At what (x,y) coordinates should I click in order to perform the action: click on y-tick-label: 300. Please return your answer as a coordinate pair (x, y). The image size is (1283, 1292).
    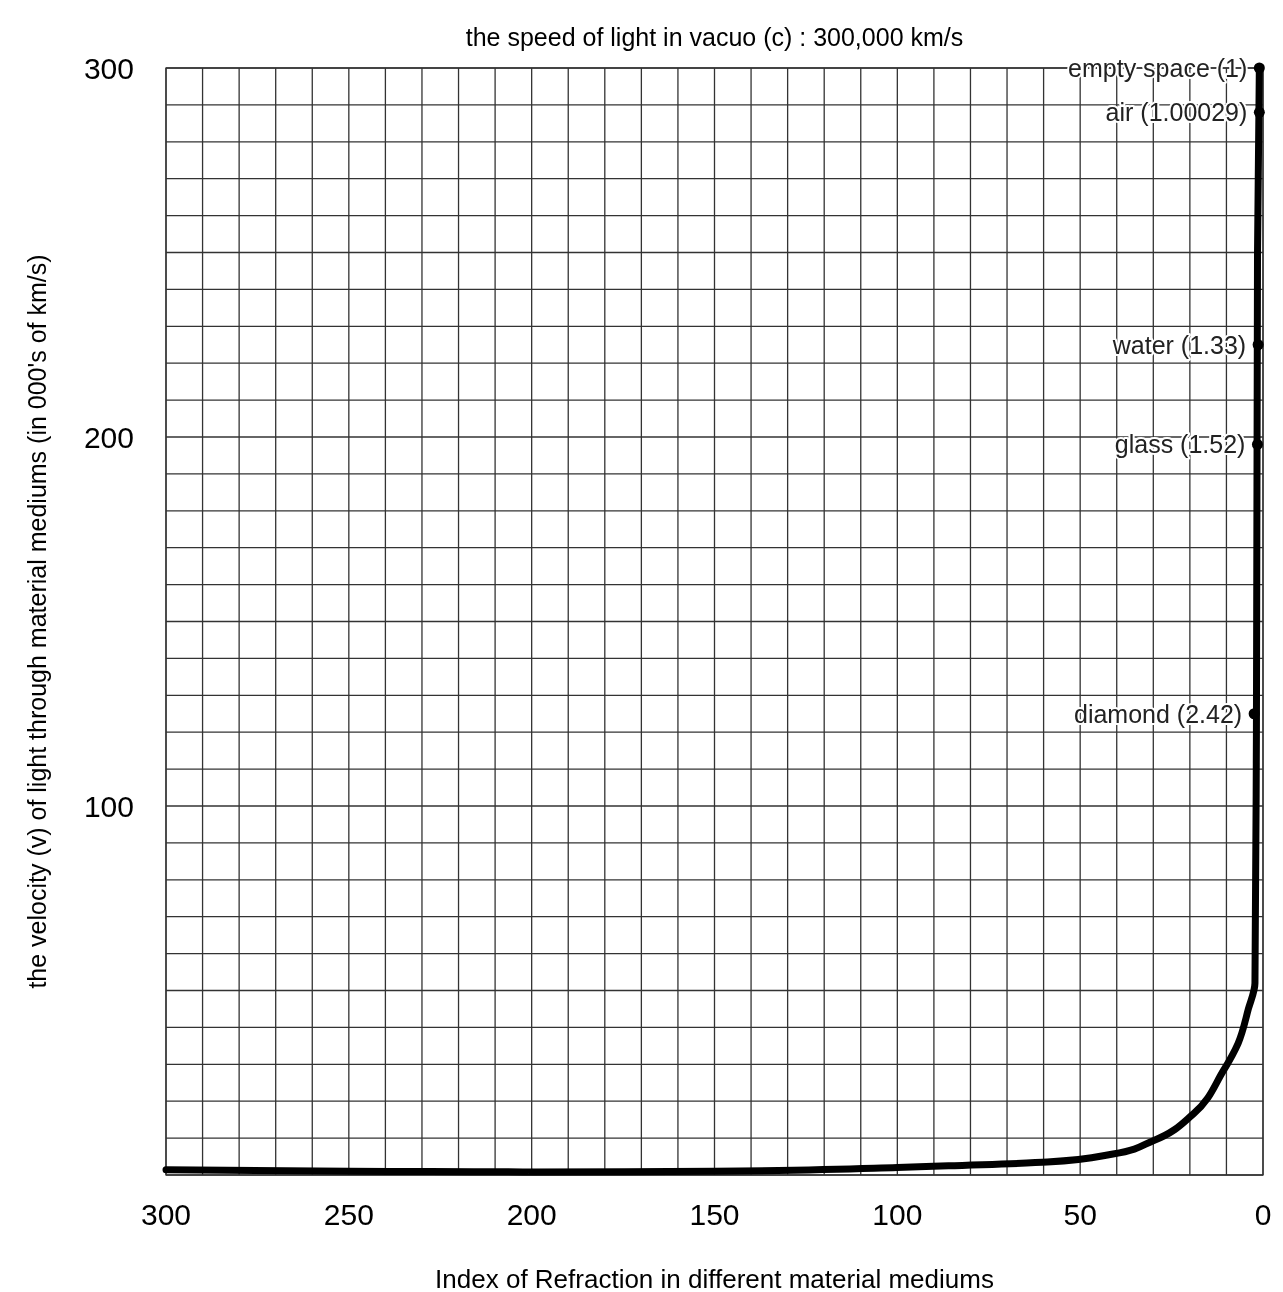
    Looking at the image, I should click on (108, 68).